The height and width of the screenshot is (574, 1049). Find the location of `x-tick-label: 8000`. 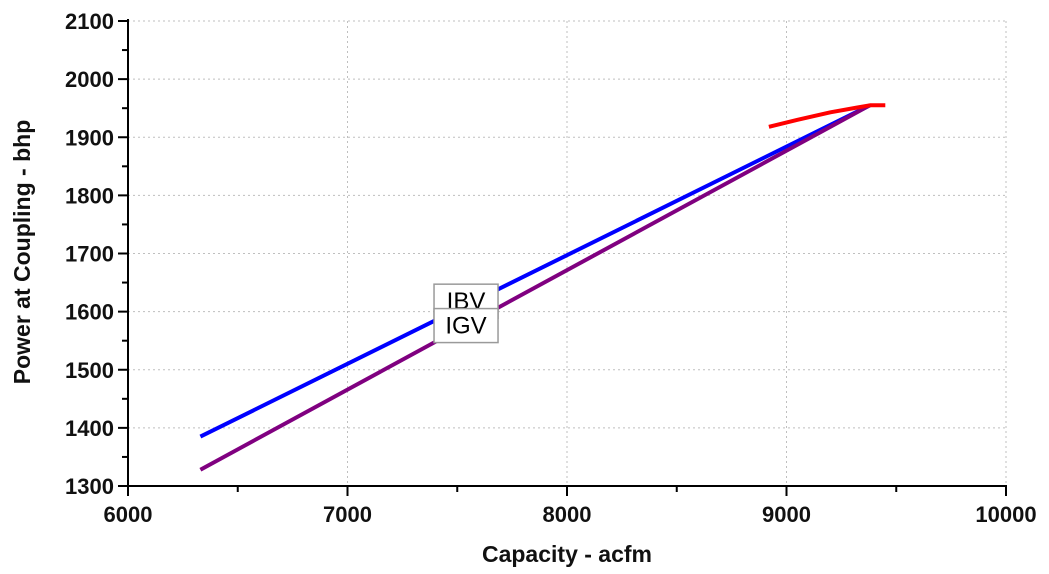

x-tick-label: 8000 is located at coordinates (567, 514).